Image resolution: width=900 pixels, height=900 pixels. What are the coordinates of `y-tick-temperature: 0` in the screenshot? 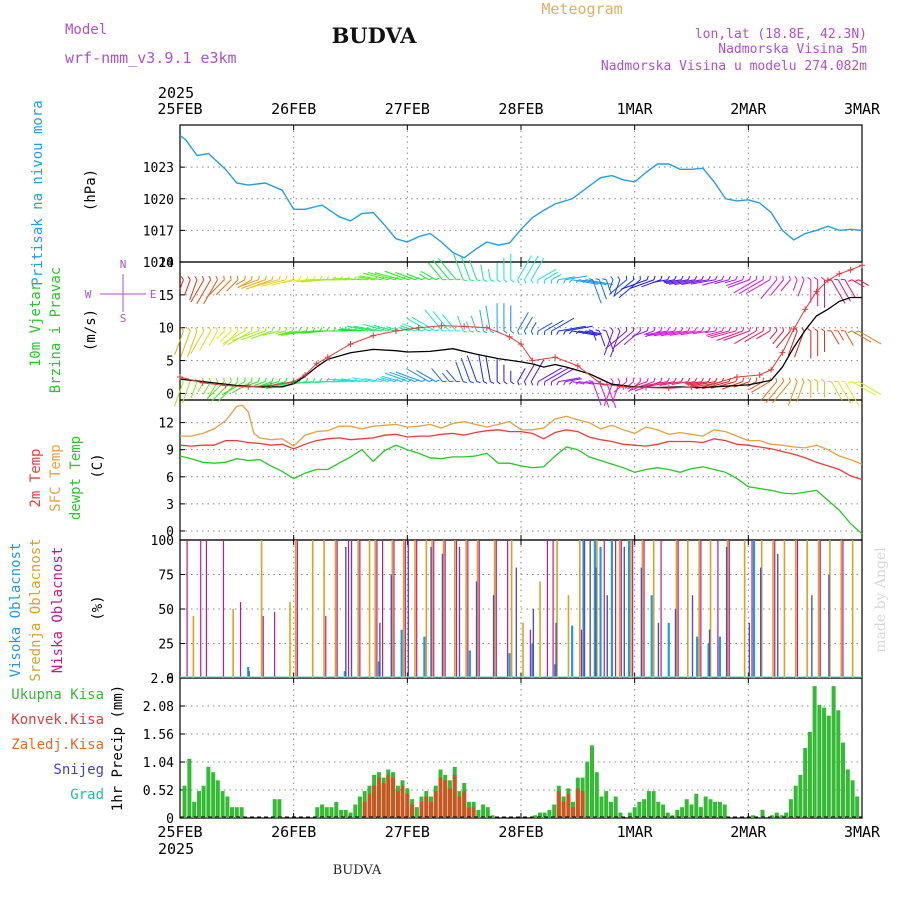 It's located at (170, 532).